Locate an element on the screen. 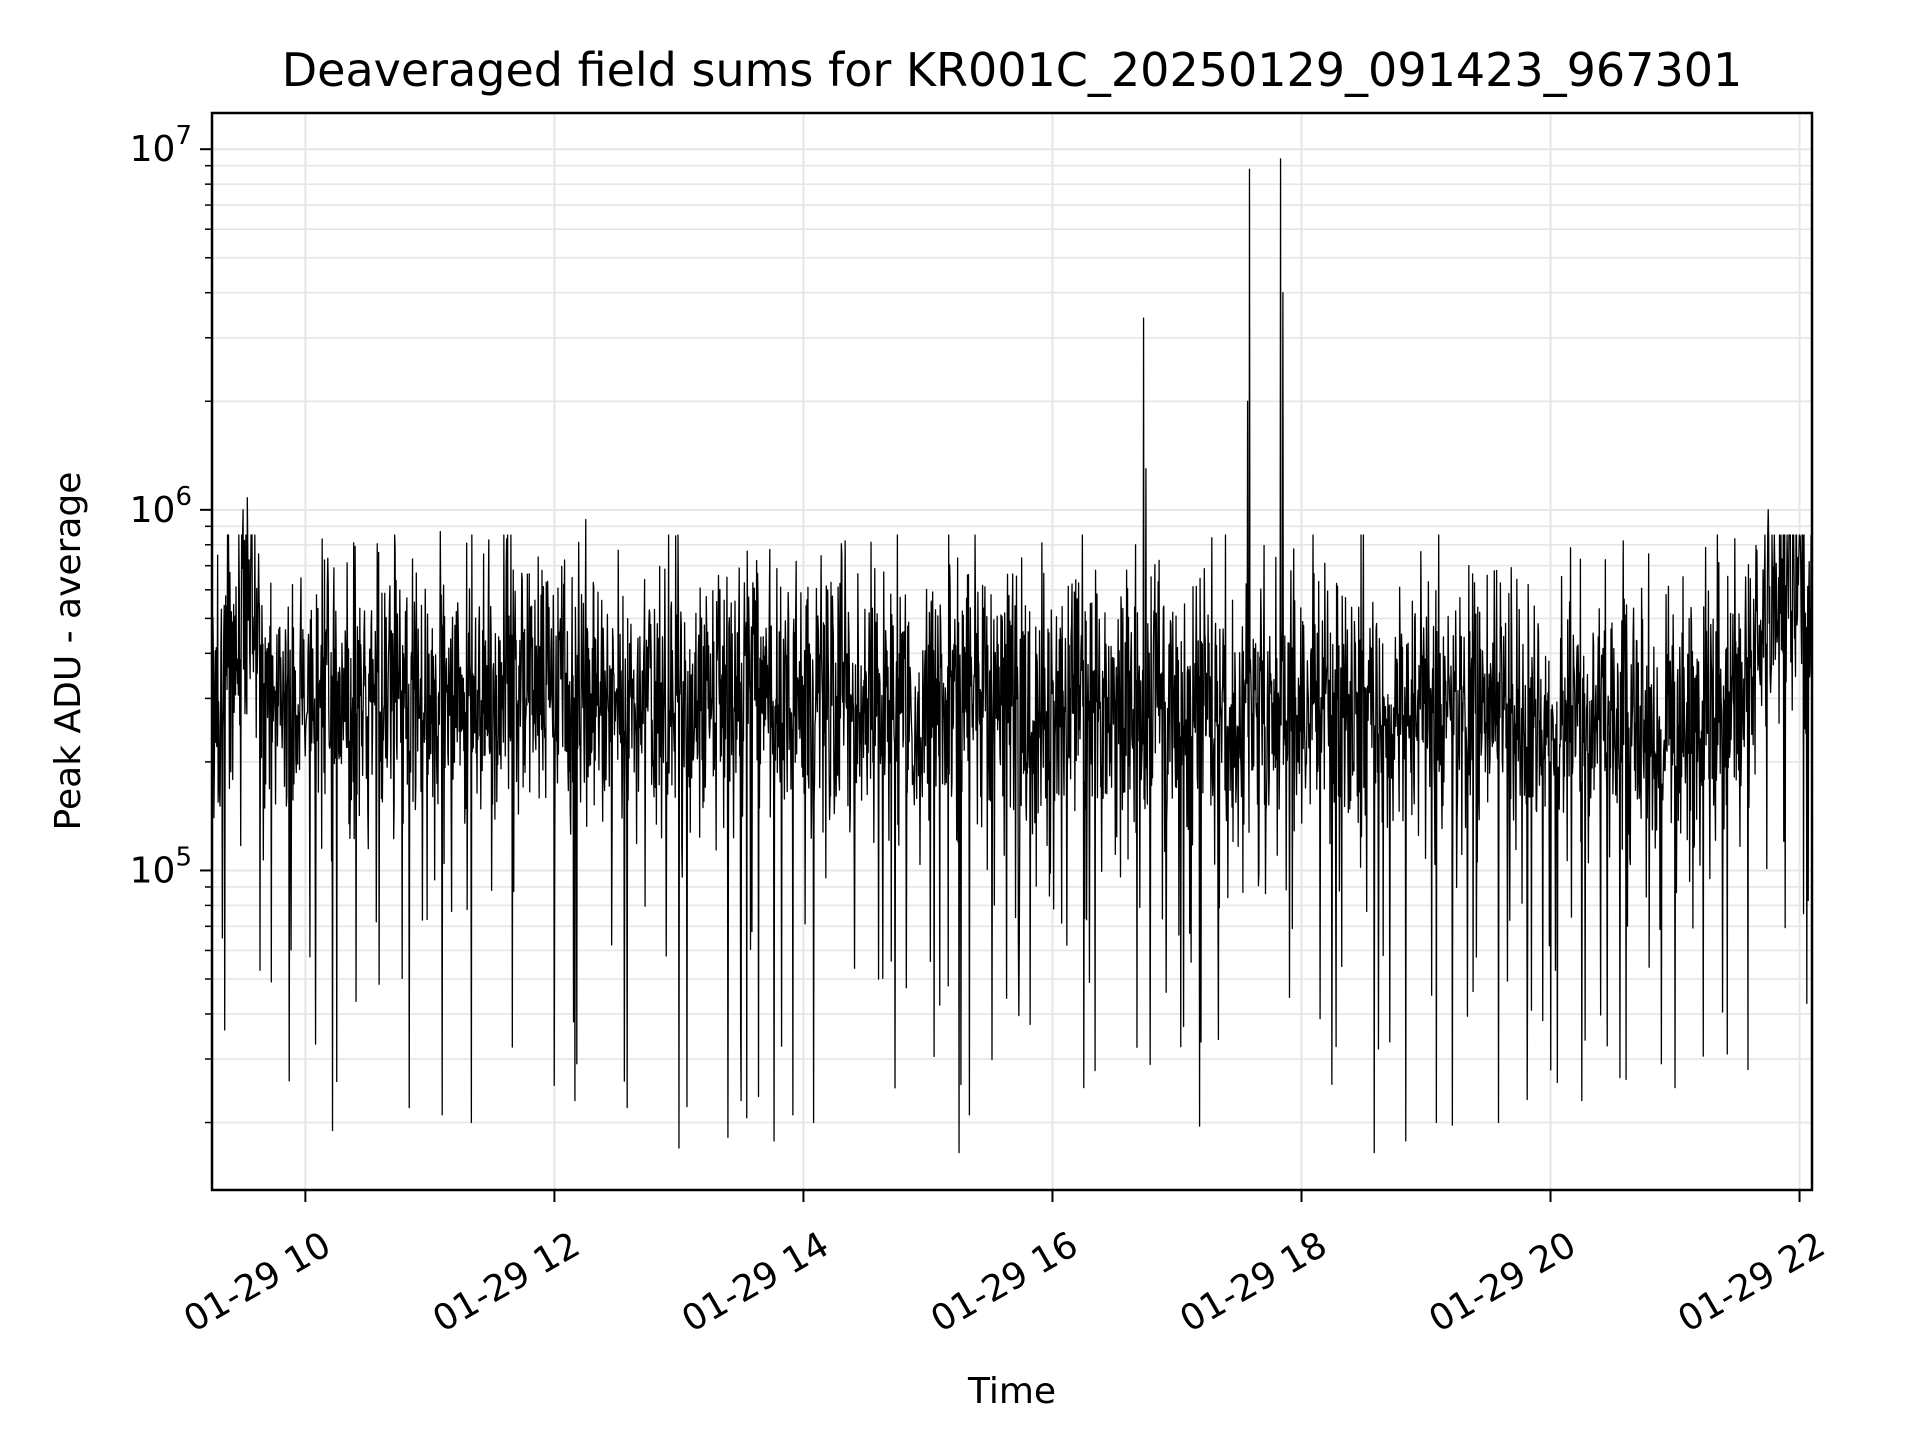 This screenshot has width=1920, height=1440. y-tick-label: 10⁶ is located at coordinates (161, 506).